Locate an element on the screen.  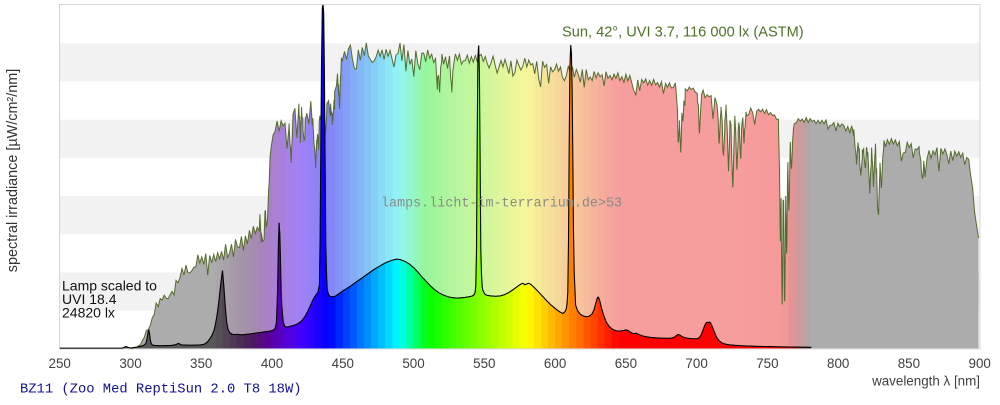
svg-text: 350 is located at coordinates (201, 363).